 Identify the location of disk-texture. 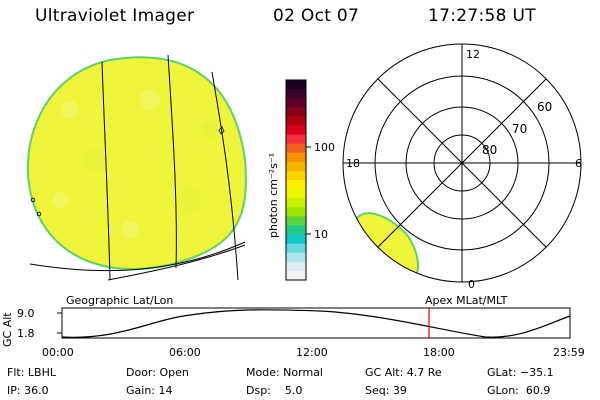
(135, 164).